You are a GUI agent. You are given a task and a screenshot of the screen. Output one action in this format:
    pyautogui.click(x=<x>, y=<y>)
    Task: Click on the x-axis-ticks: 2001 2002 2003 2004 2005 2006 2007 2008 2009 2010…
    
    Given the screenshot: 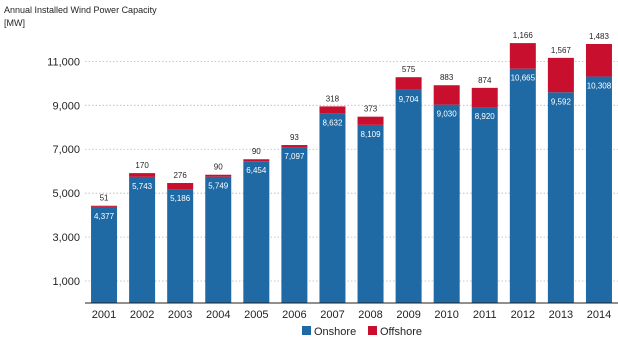 What is the action you would take?
    pyautogui.click(x=351, y=315)
    